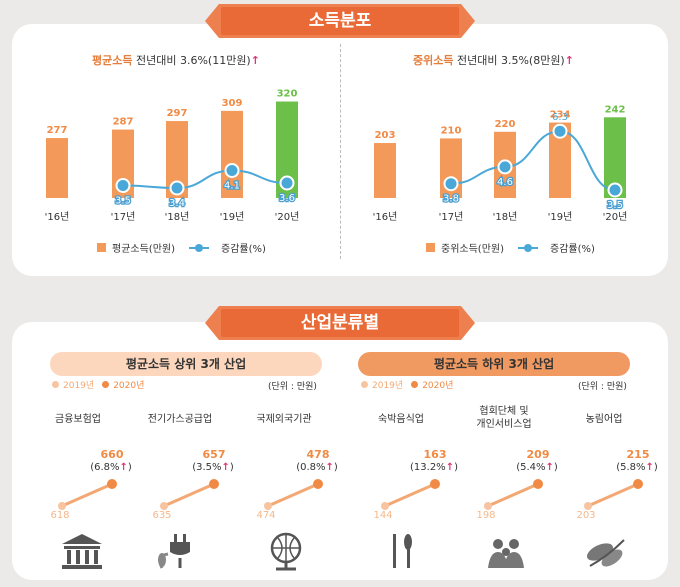  I want to click on x-tick-label: '20년, so click(615, 217).